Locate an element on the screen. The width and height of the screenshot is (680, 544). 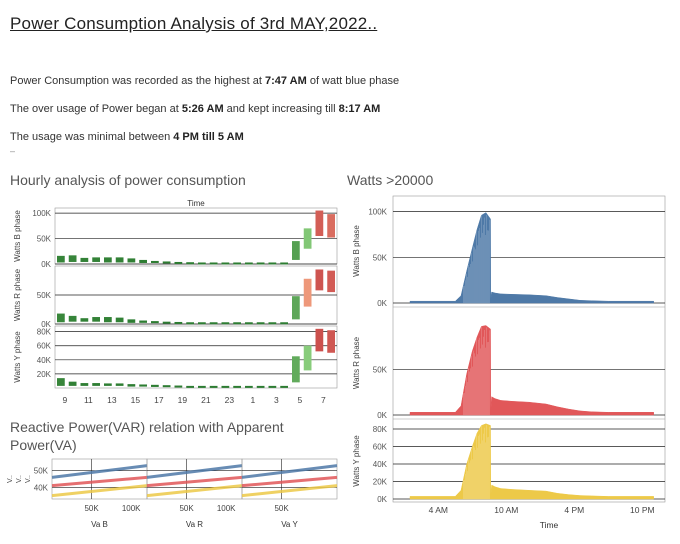
reactive-column-label: Va Y is located at coordinates (289, 524).